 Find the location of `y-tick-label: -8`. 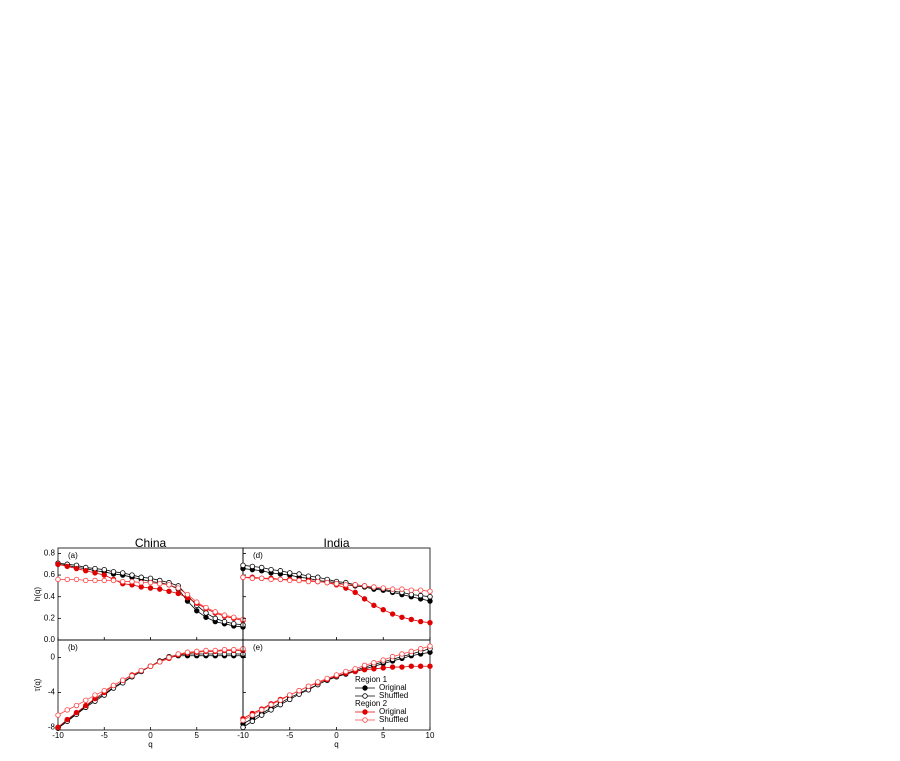

y-tick-label: -8 is located at coordinates (52, 726).